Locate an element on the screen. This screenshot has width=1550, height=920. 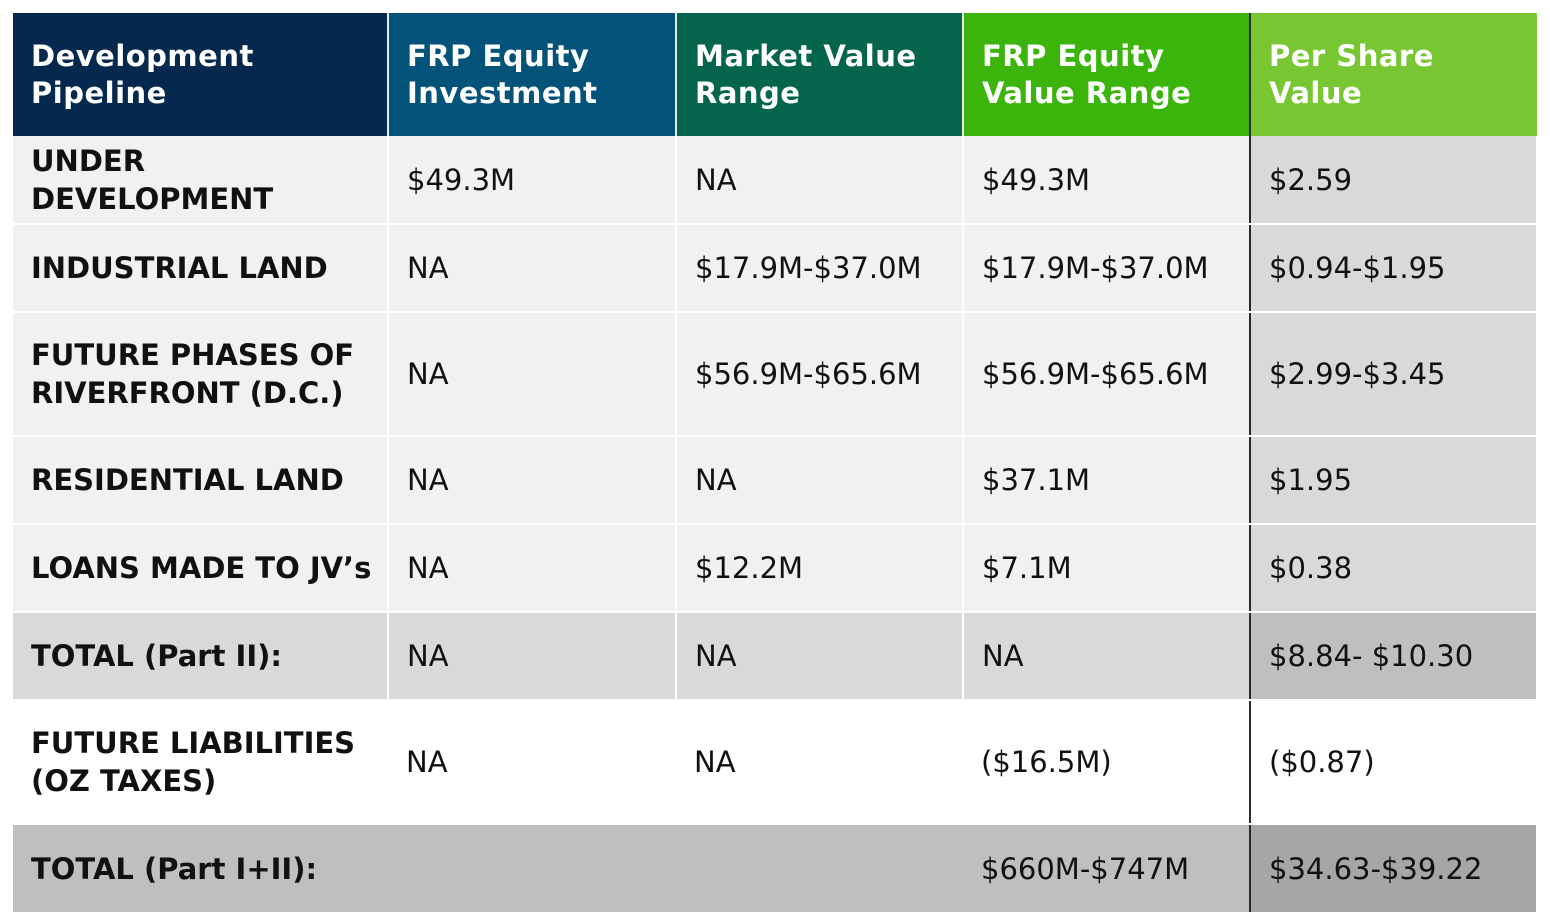
total-part-ii-row: TOTAL (Part II): NA NA NA $8.84- $10.30 is located at coordinates (775, 656).